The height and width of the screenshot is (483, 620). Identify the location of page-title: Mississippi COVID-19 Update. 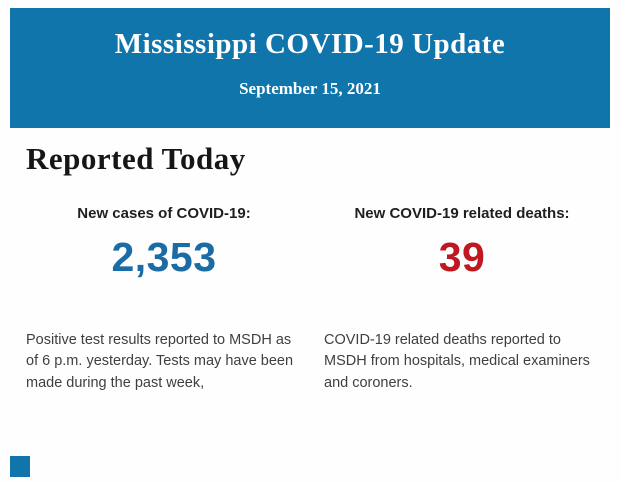
(310, 44).